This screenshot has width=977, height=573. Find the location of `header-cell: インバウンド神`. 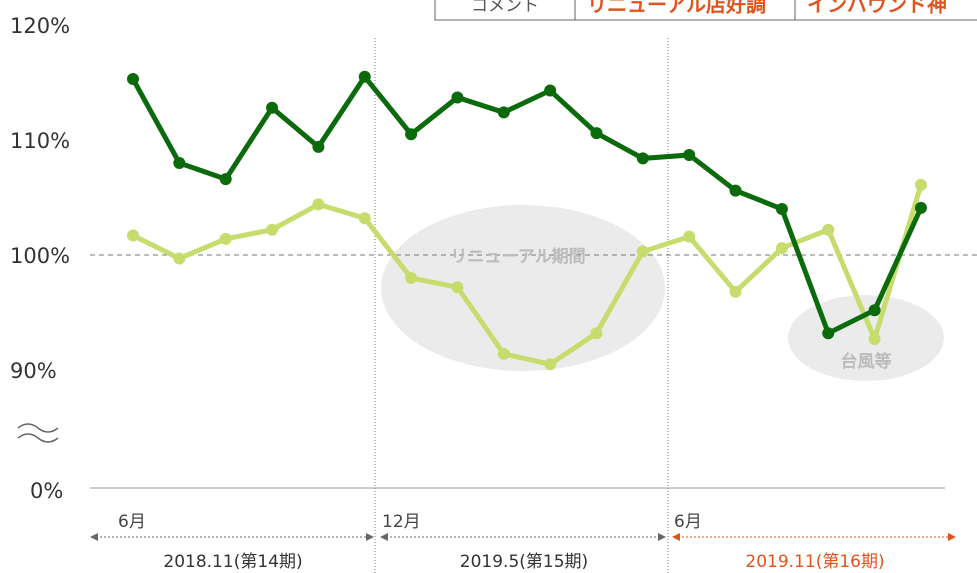

header-cell: インバウンド神 is located at coordinates (877, 8).